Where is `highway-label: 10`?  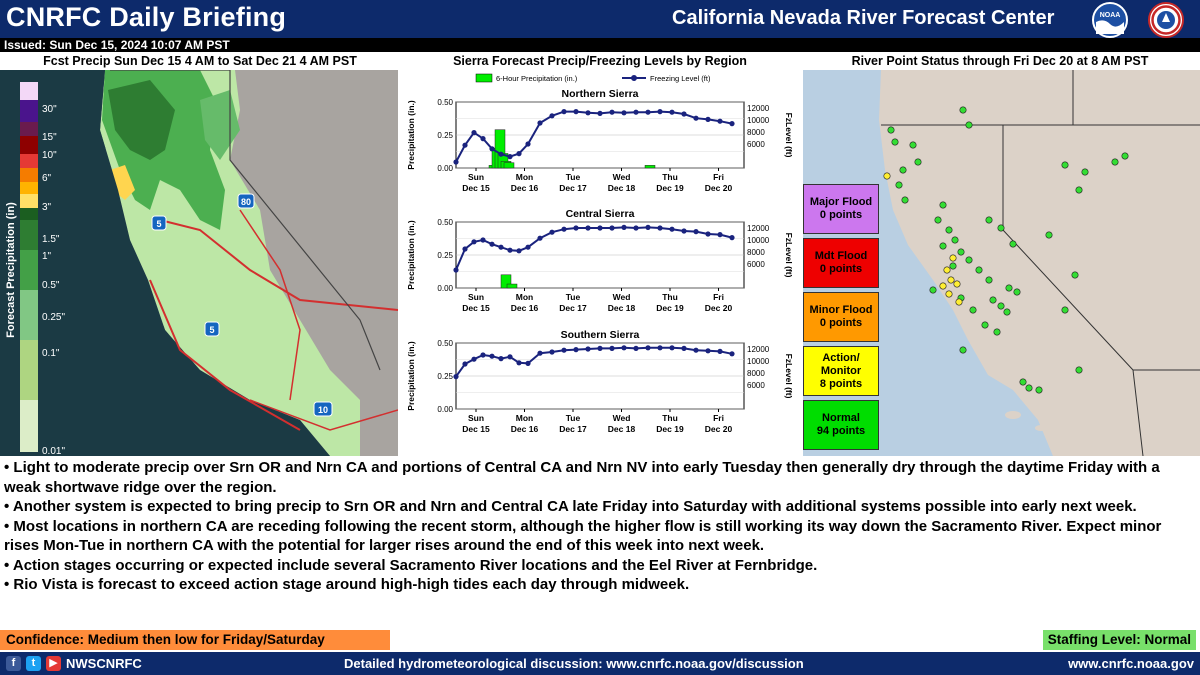 highway-label: 10 is located at coordinates (323, 410).